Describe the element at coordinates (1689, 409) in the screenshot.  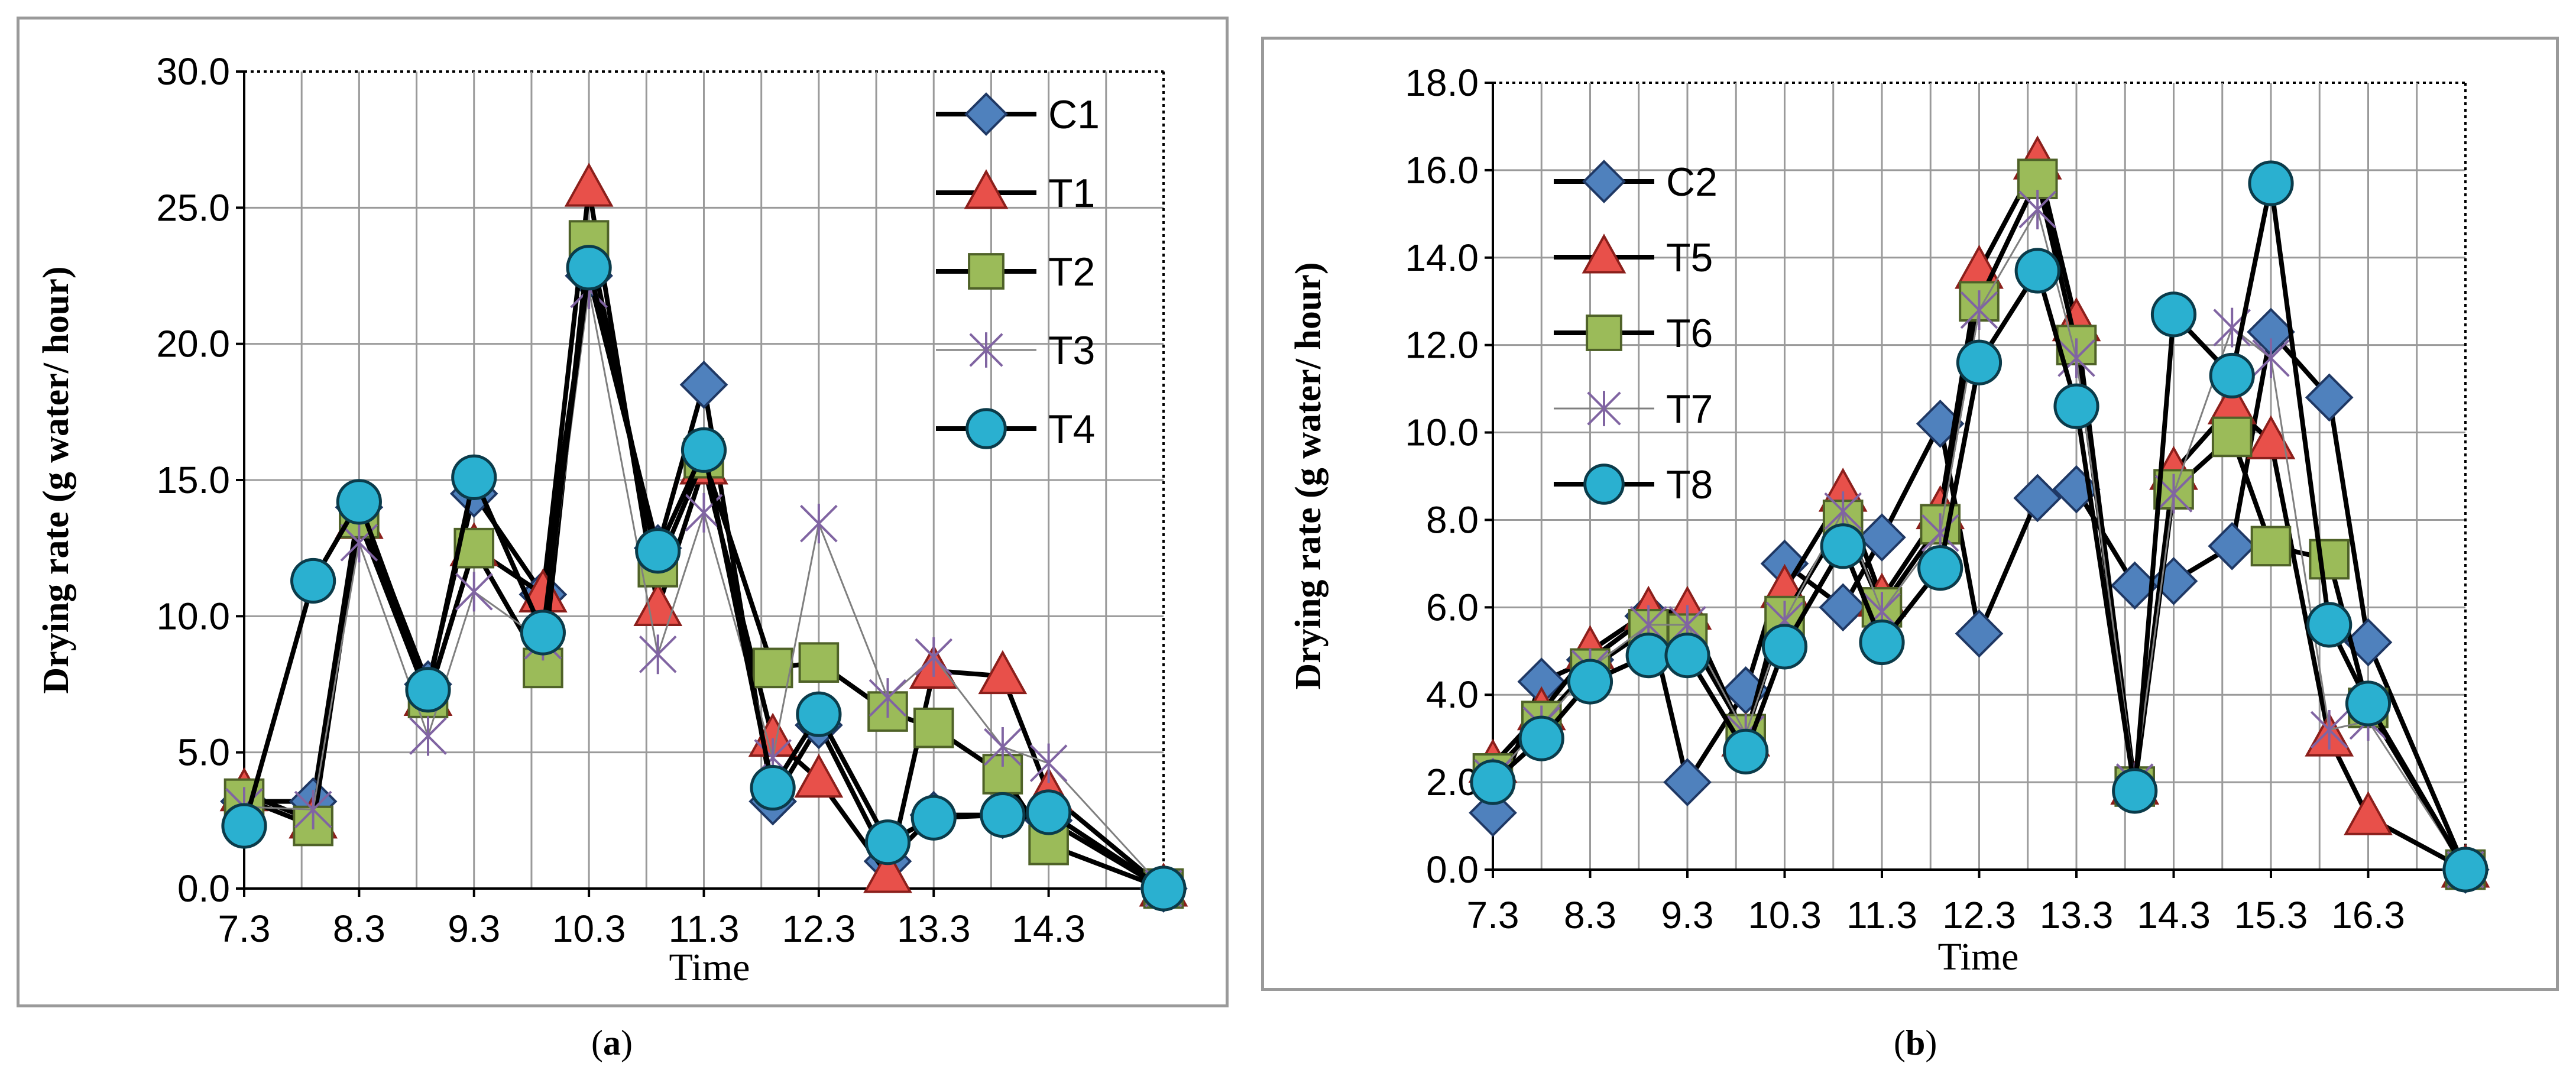
I see `b-legend-label-T7: T7` at that location.